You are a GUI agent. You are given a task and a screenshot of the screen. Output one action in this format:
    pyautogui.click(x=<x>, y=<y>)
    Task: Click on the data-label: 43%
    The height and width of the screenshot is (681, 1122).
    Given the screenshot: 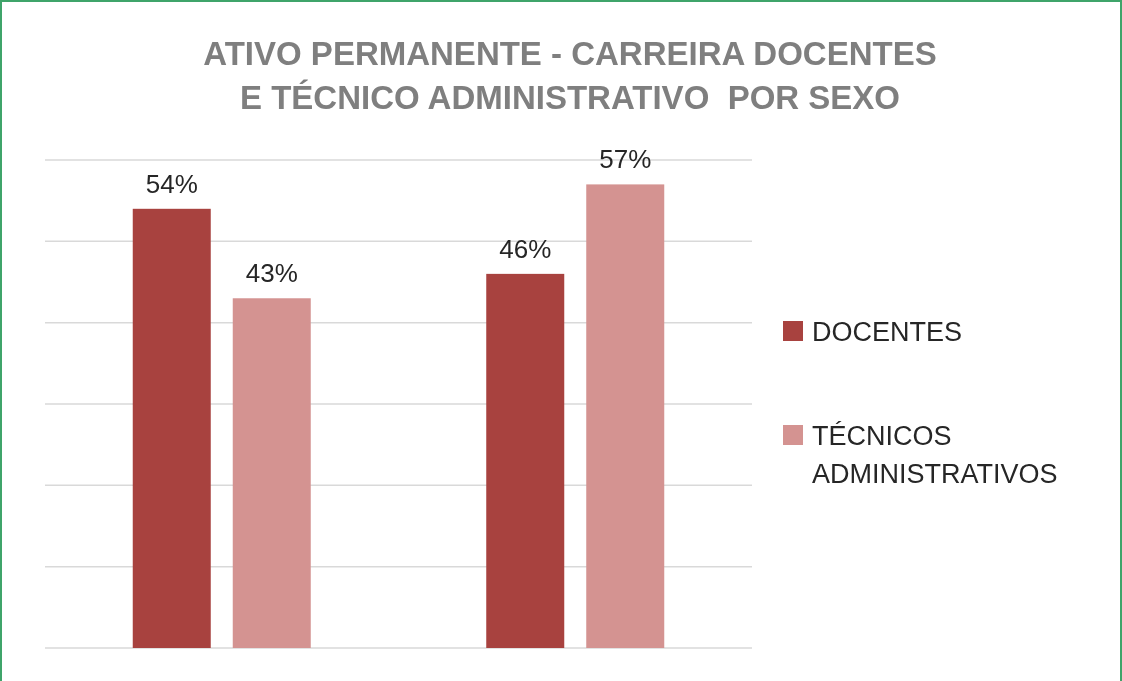 What is the action you would take?
    pyautogui.click(x=271, y=273)
    